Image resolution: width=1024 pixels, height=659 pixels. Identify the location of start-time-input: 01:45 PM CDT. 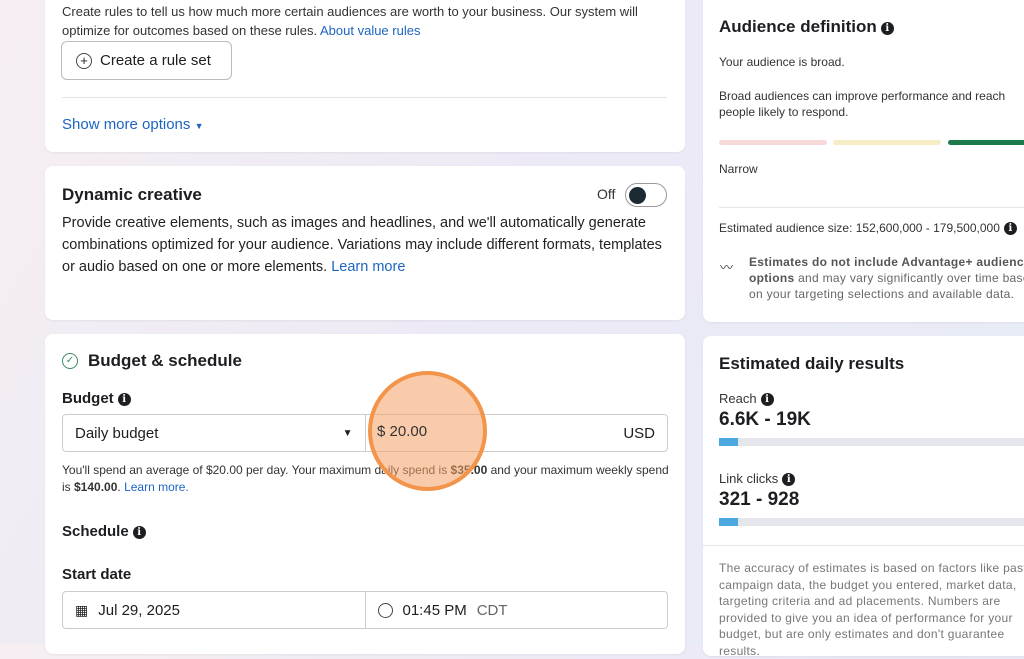
(516, 610).